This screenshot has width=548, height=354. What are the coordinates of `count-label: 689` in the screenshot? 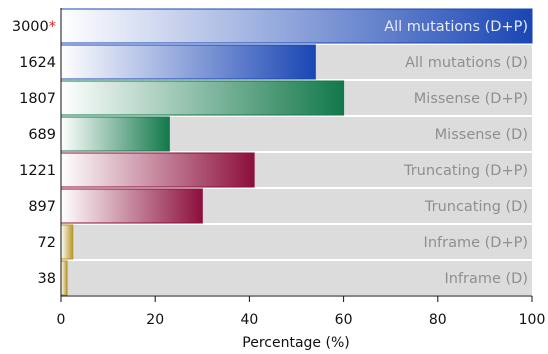 It's located at (42, 135).